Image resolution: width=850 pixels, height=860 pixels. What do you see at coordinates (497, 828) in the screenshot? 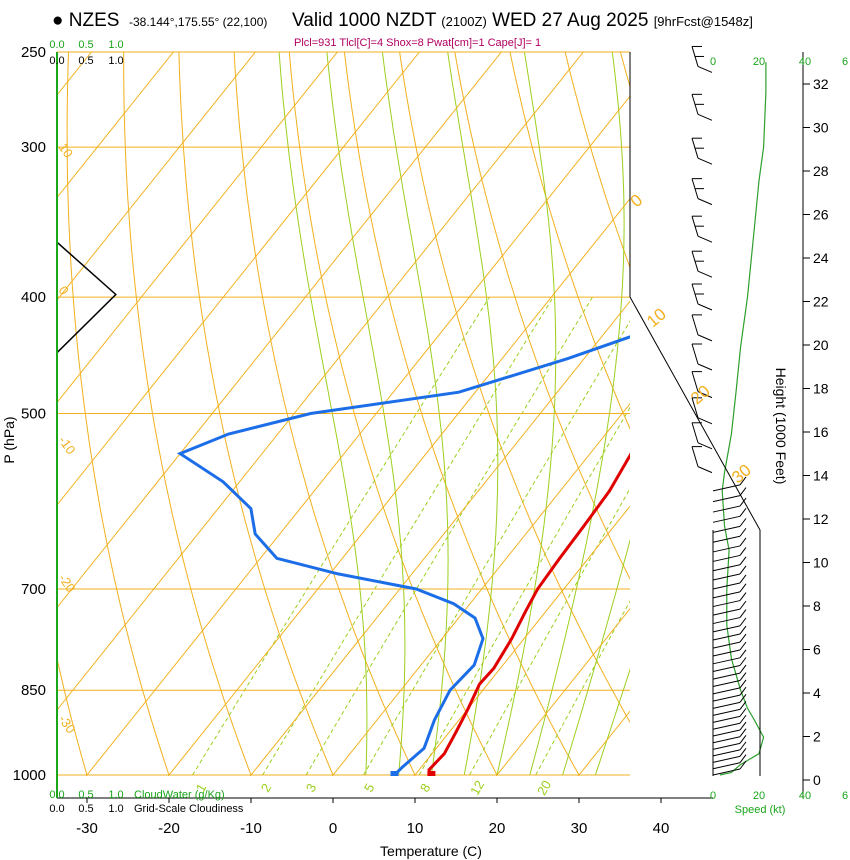
I see `temp-tick-label: 20` at bounding box center [497, 828].